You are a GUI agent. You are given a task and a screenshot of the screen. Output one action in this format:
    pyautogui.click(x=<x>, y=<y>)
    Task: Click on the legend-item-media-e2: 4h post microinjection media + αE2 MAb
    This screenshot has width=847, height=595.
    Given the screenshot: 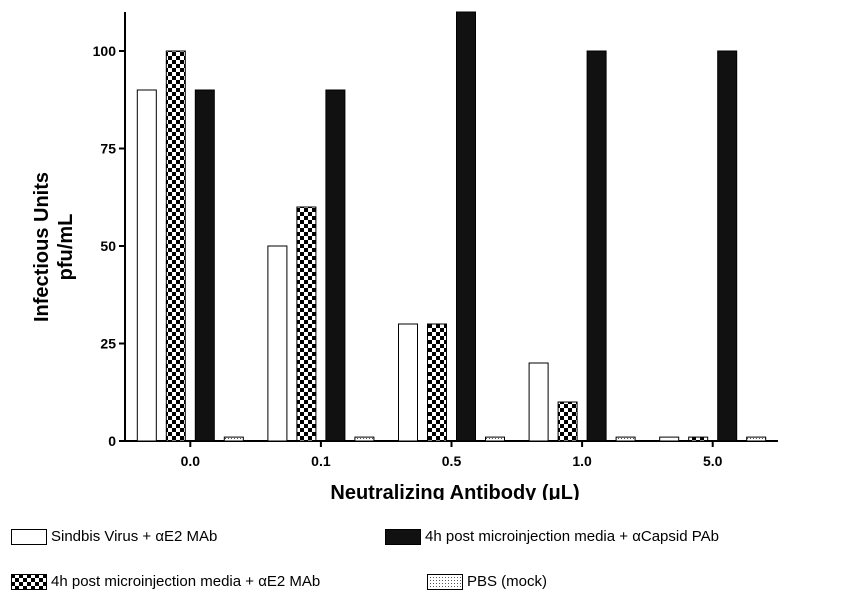 What is the action you would take?
    pyautogui.click(x=165, y=581)
    